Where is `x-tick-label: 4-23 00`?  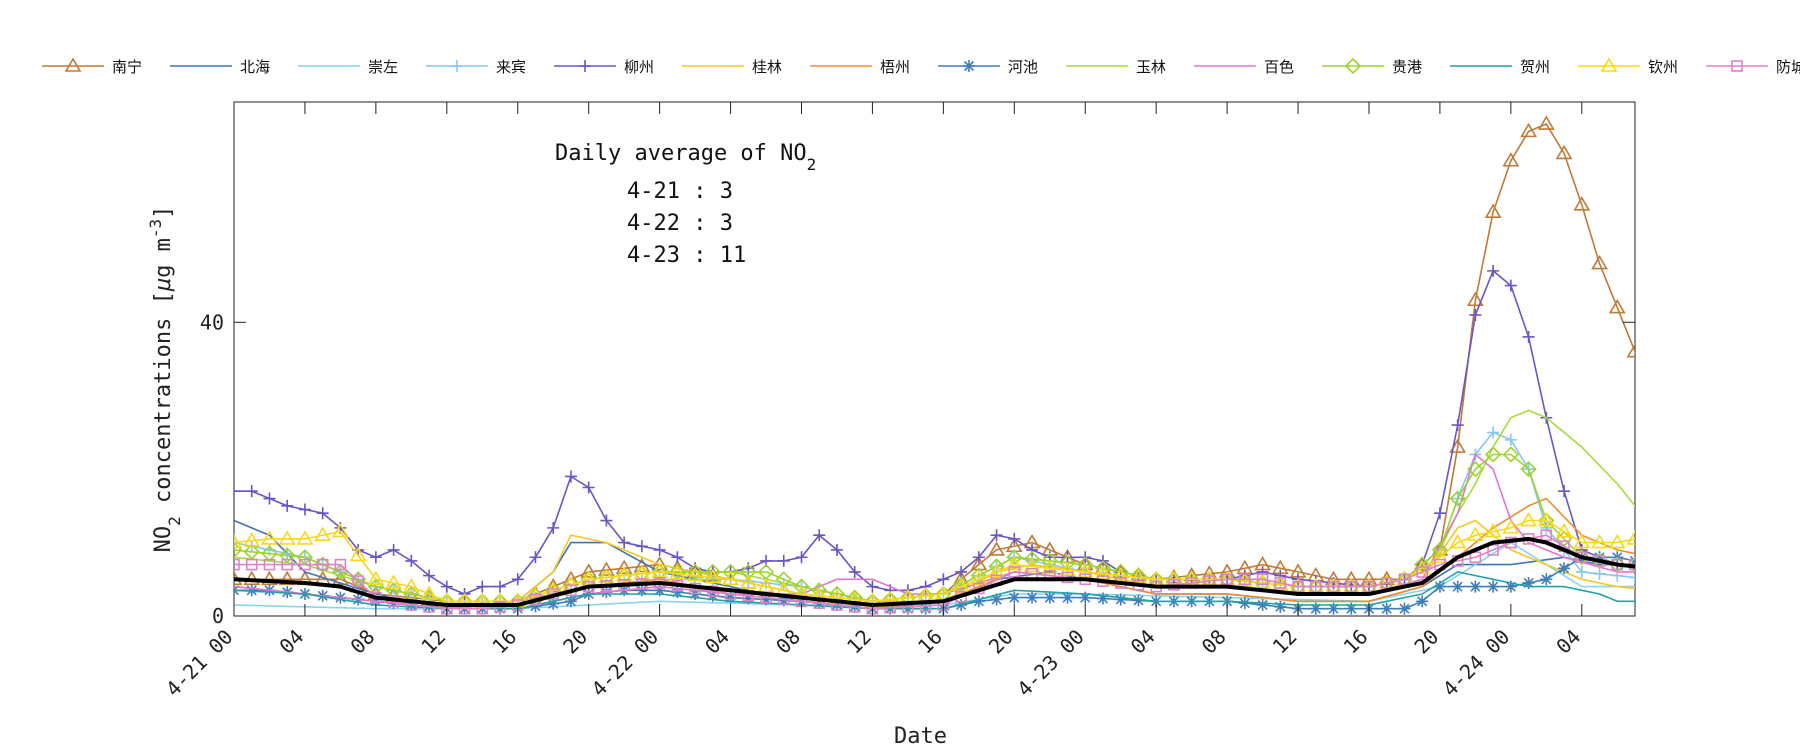
x-tick-label: 4-23 00 is located at coordinates (1050, 663).